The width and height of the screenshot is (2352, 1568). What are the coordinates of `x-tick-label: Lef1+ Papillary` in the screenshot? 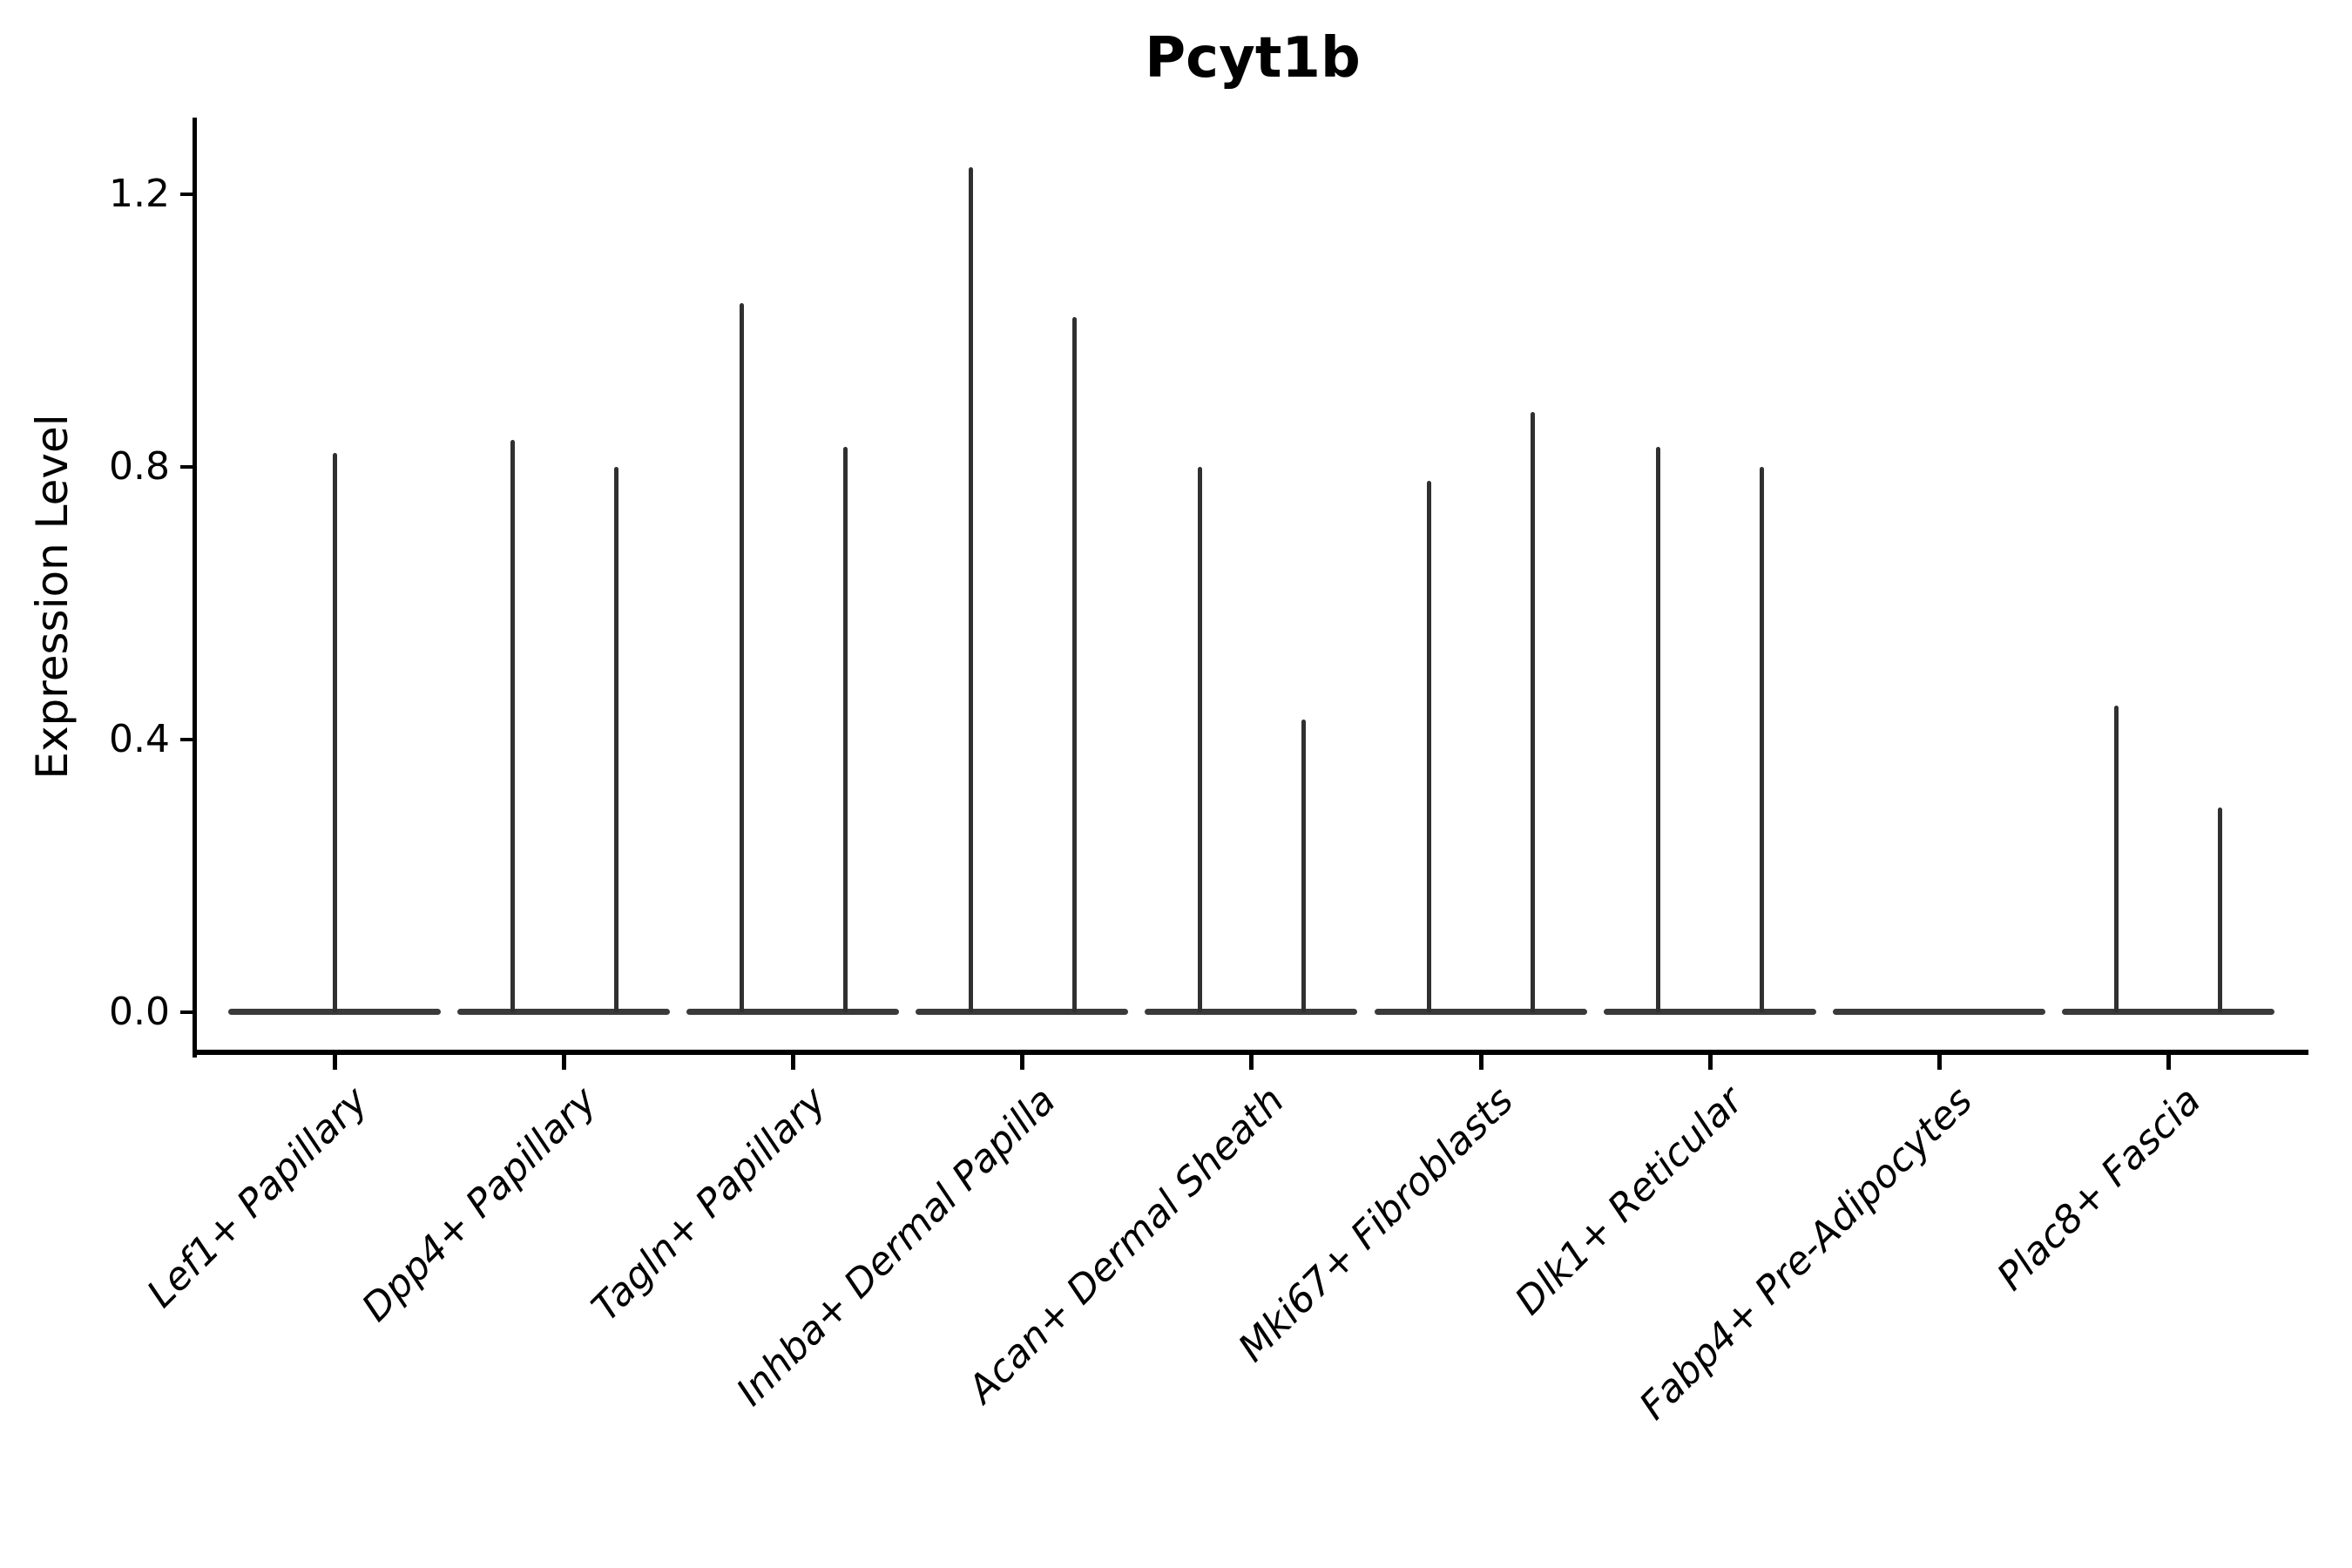 It's located at (258, 1197).